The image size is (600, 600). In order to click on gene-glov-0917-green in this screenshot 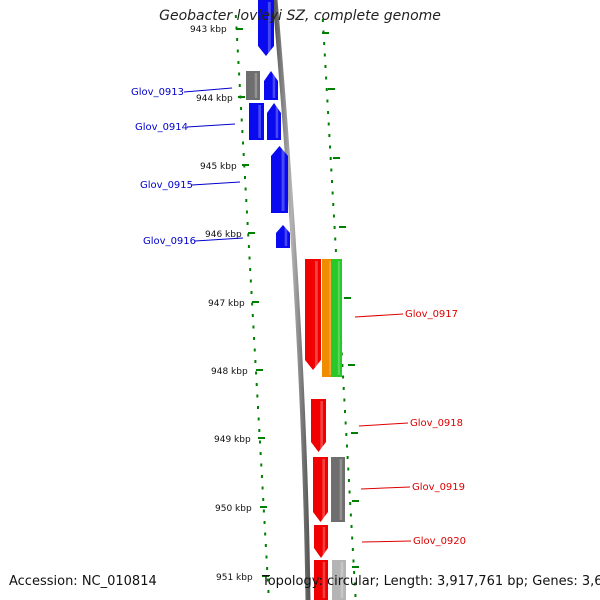, I will do `click(336, 318)`.